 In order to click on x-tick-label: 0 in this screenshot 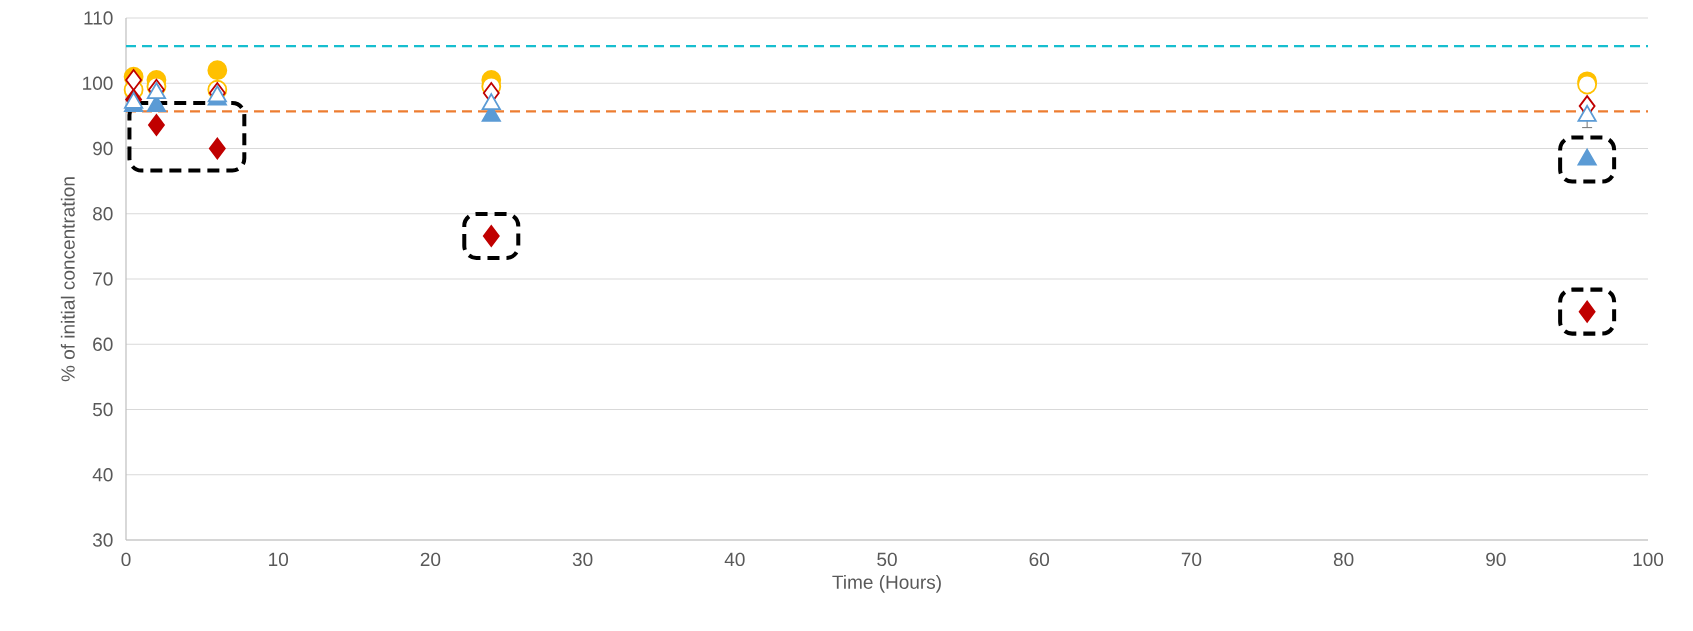, I will do `click(126, 559)`.